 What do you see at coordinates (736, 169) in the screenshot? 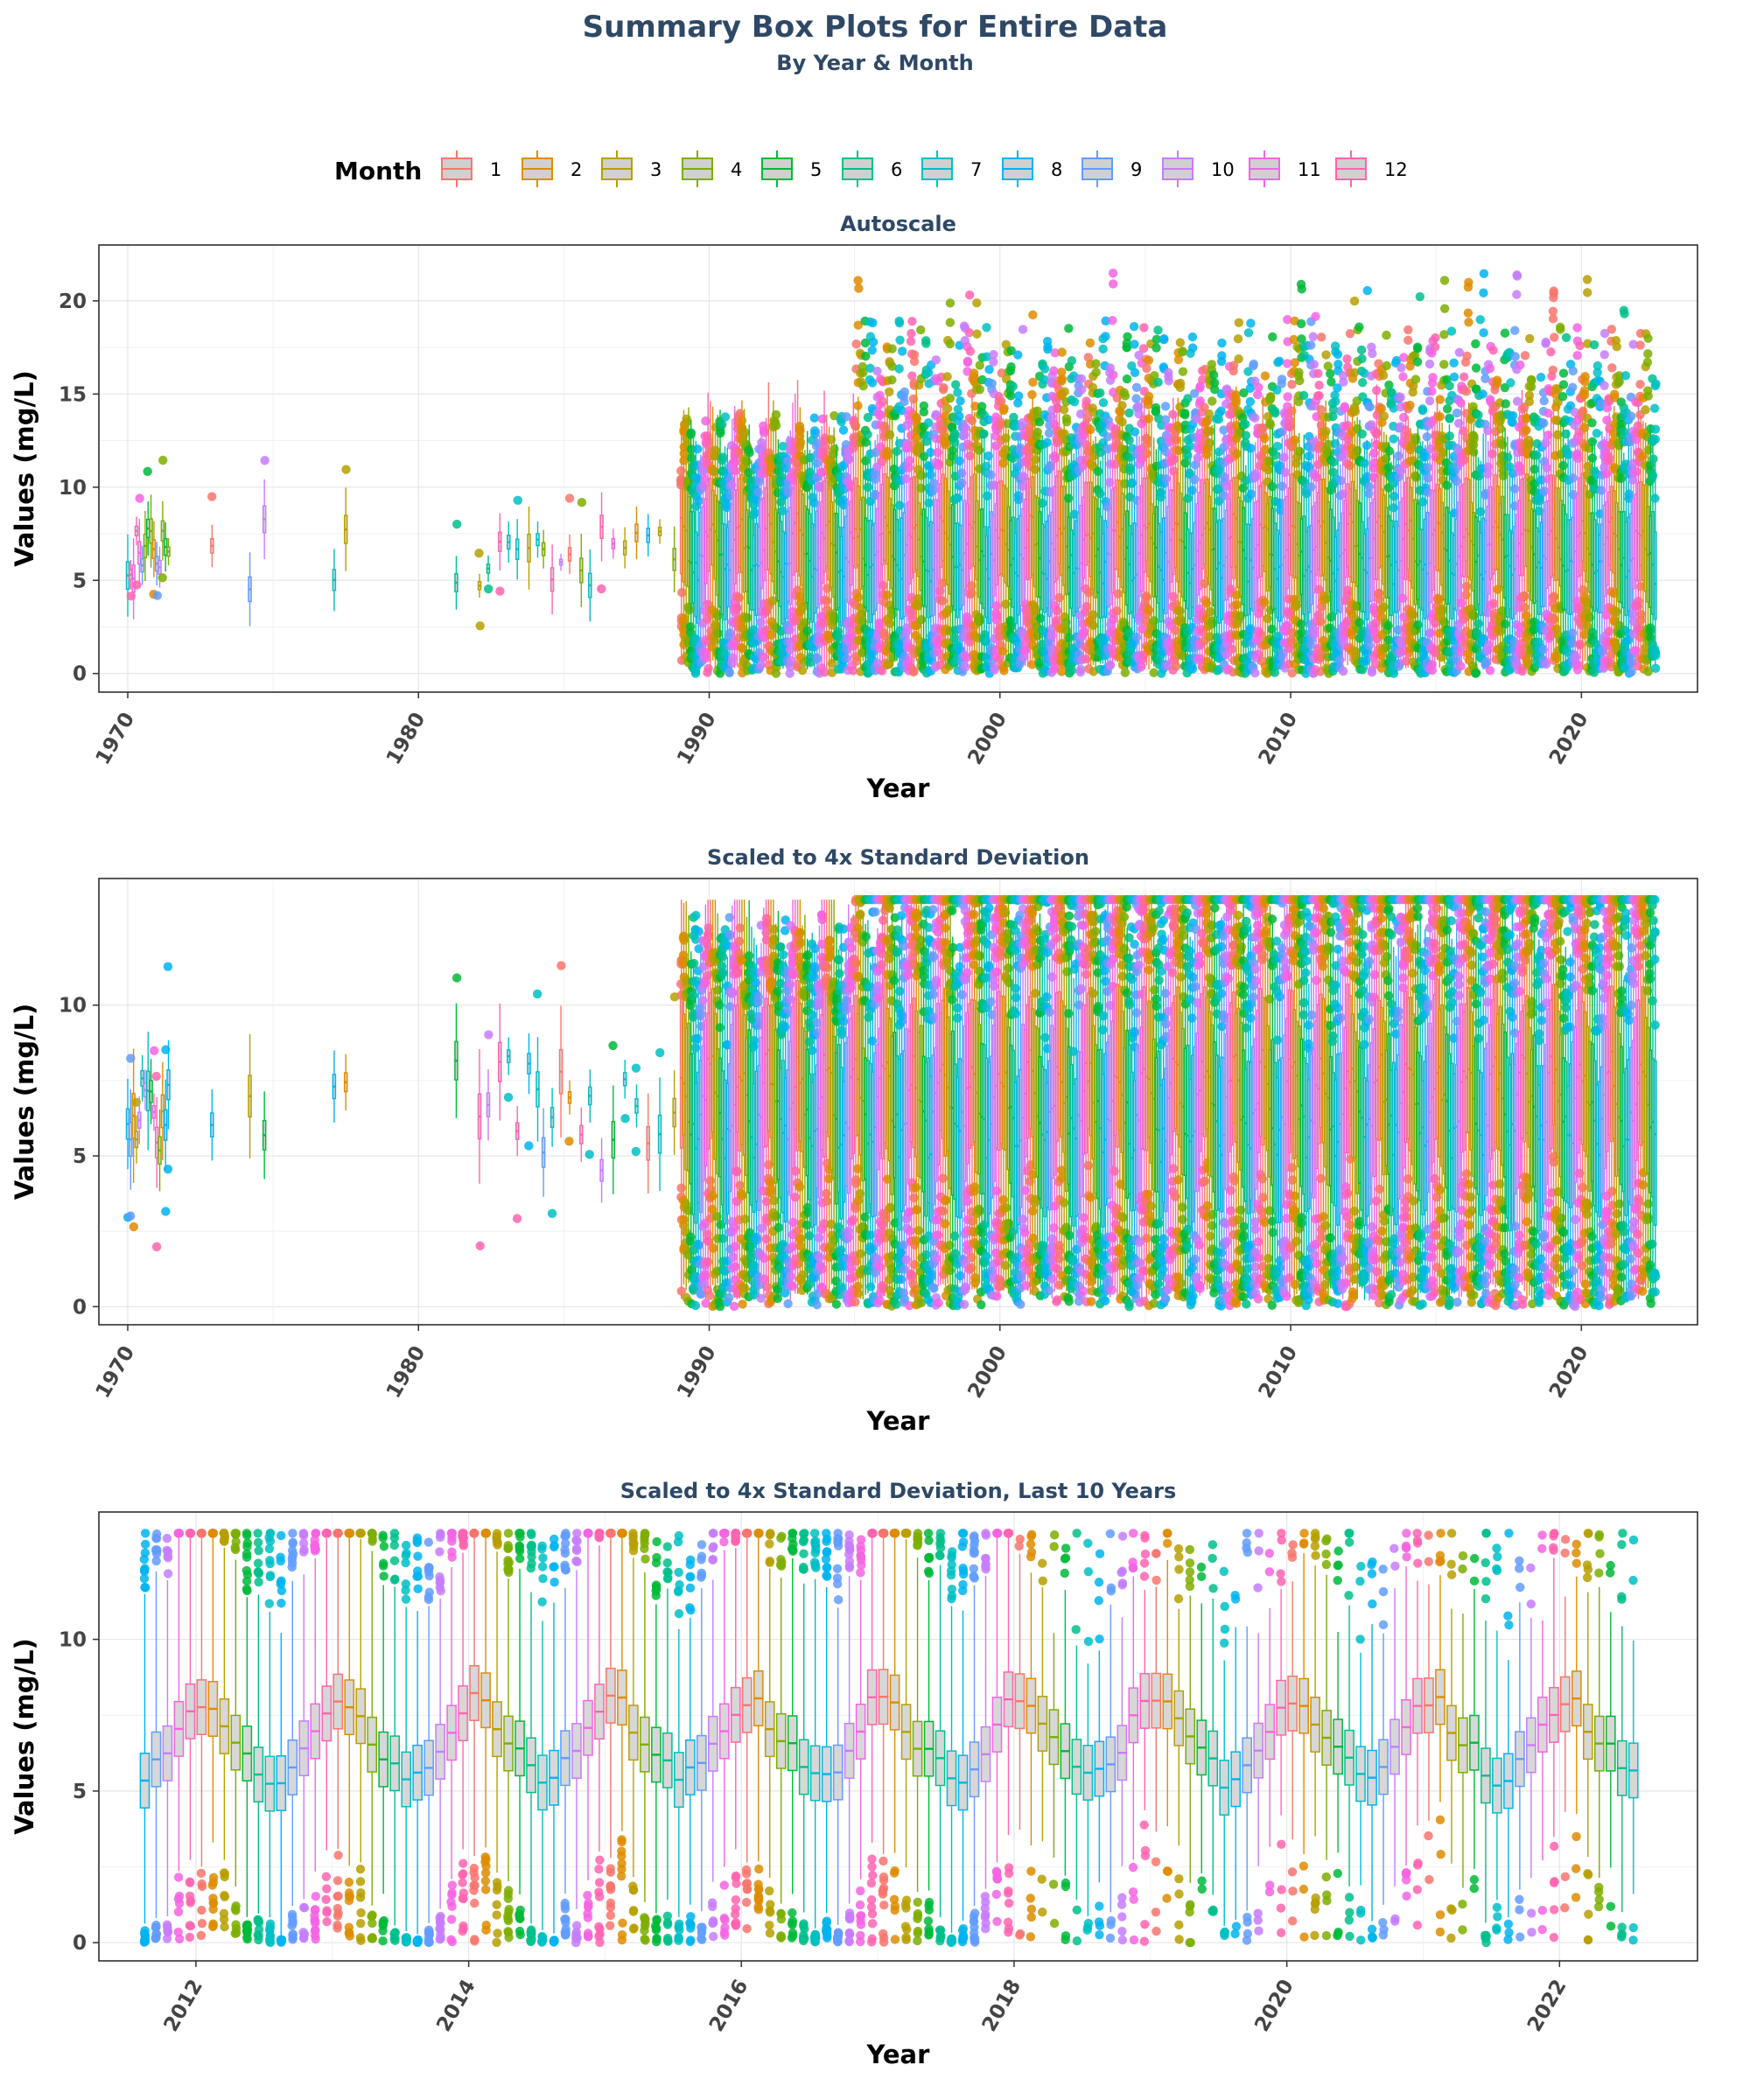
I see `legend-label: 4` at bounding box center [736, 169].